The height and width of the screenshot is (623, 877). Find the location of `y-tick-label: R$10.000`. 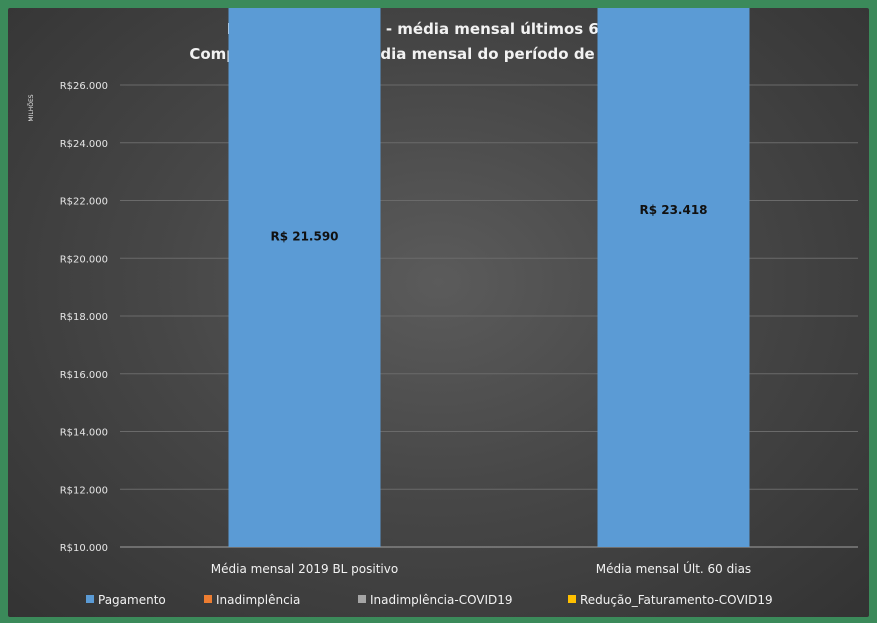

y-tick-label: R$10.000 is located at coordinates (84, 548).